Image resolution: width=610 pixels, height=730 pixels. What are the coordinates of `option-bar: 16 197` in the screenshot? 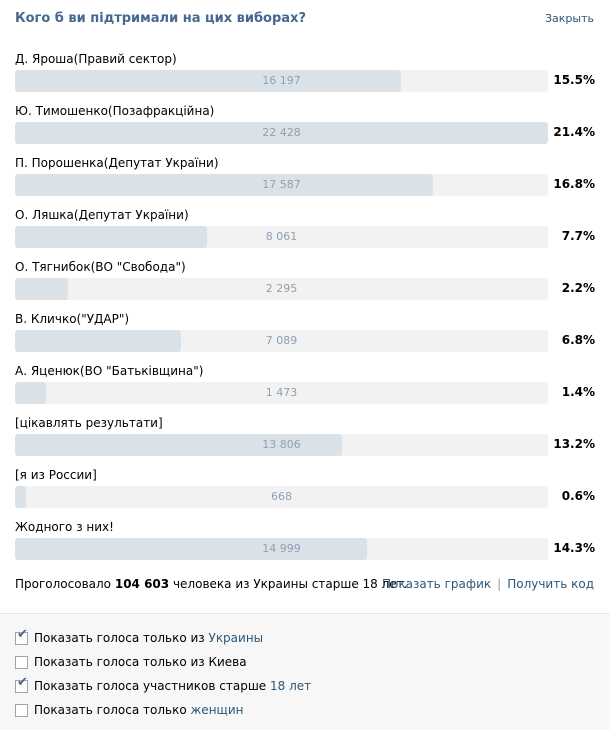 It's located at (281, 81).